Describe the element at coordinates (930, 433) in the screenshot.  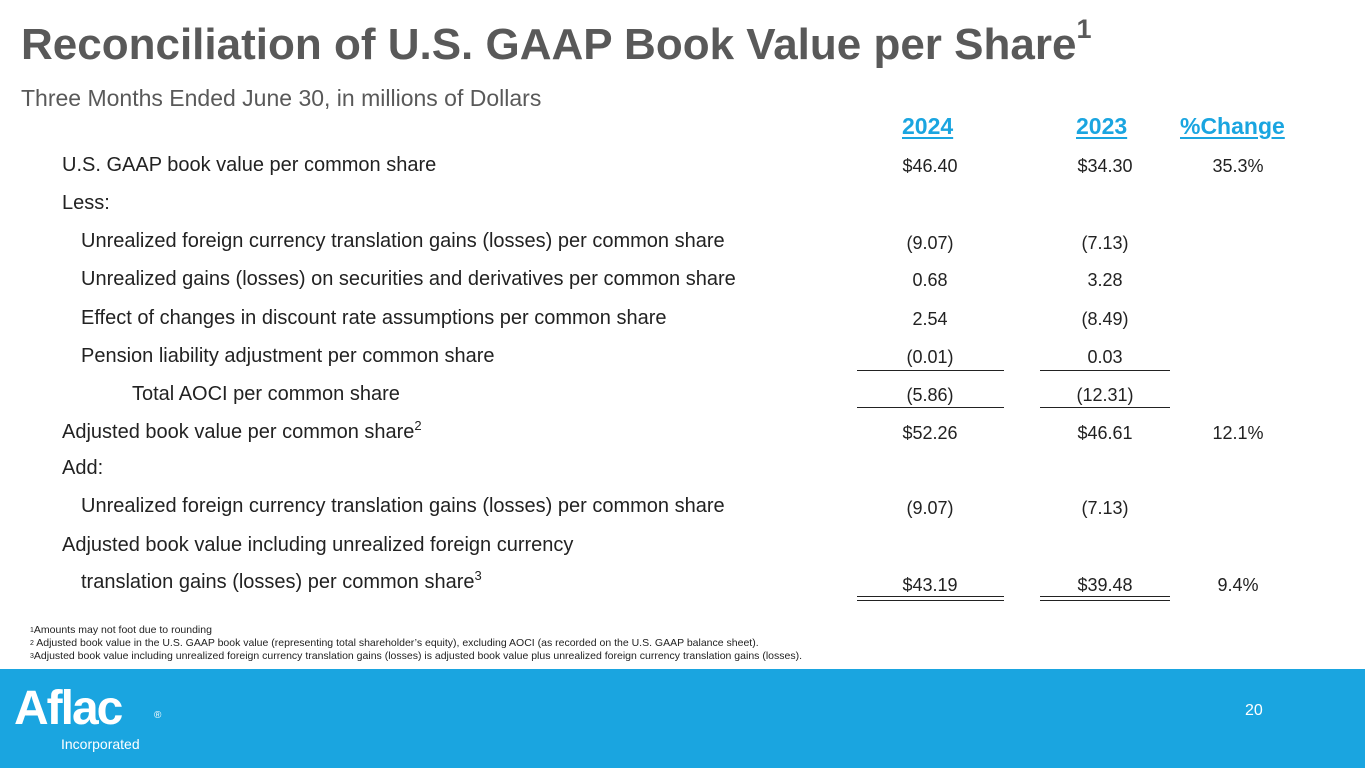
I see `value-2024: $52.26` at that location.